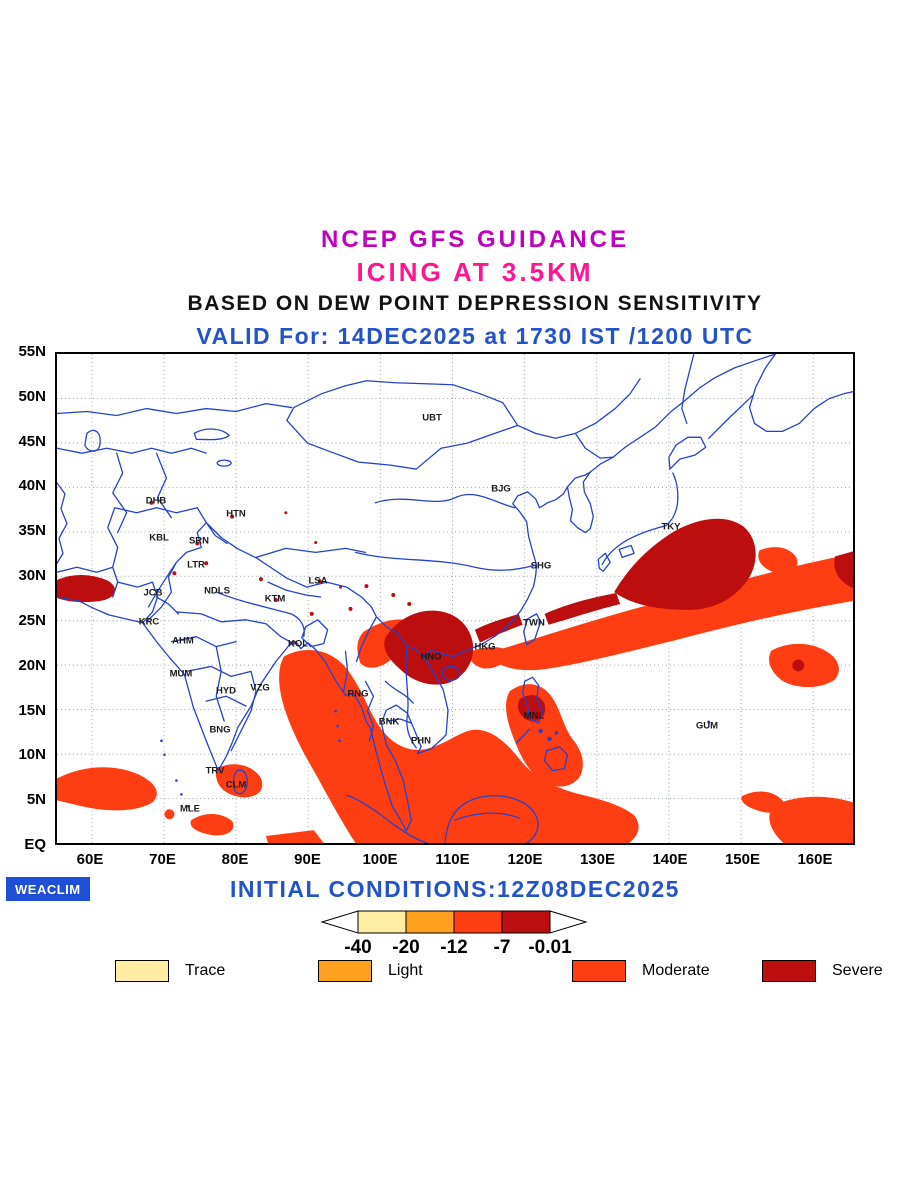 The height and width of the screenshot is (1200, 900). What do you see at coordinates (405, 970) in the screenshot?
I see `legend-label-light: Light` at bounding box center [405, 970].